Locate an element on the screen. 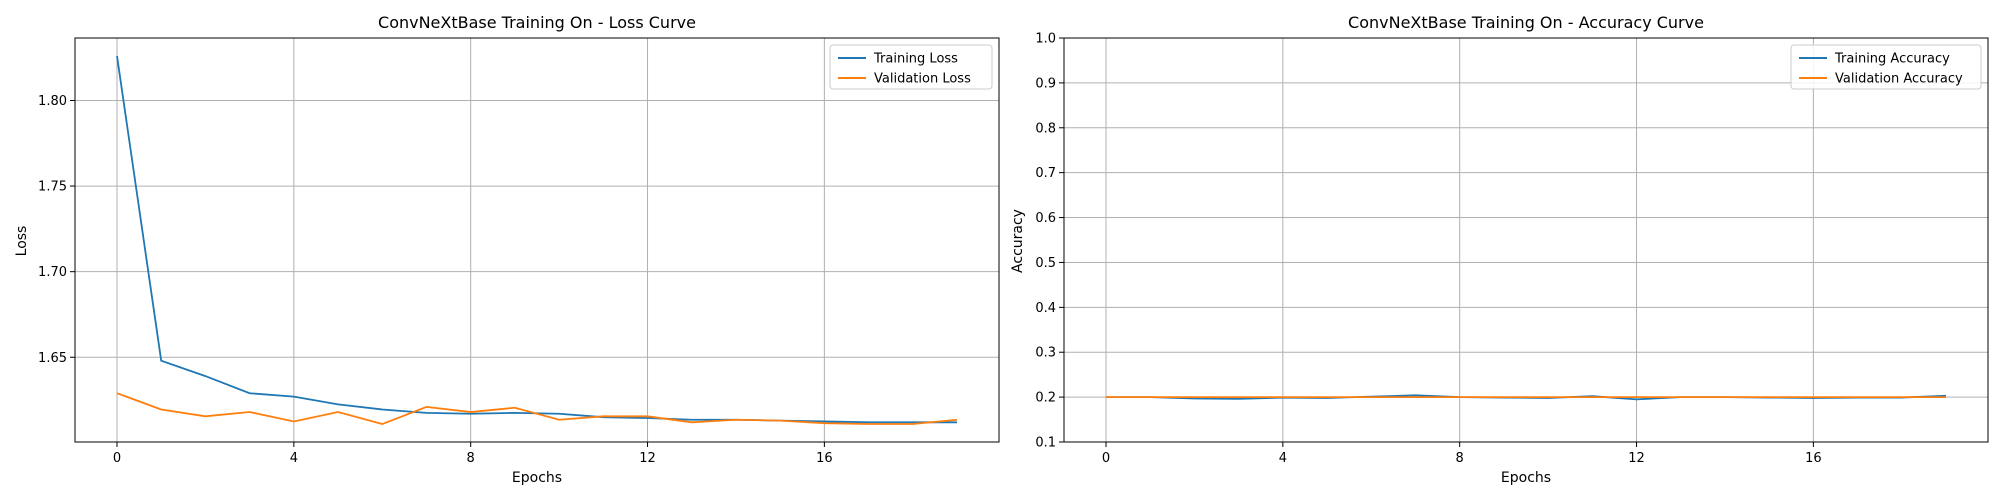 Image resolution: width=2000 pixels, height=500 pixels. y-tick-label: 0.4 is located at coordinates (1045, 308).